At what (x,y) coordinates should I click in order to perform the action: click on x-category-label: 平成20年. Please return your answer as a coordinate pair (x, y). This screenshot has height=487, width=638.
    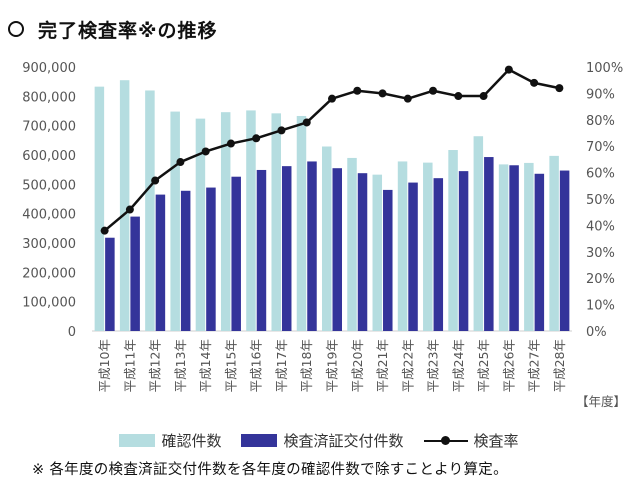
    Looking at the image, I should click on (357, 365).